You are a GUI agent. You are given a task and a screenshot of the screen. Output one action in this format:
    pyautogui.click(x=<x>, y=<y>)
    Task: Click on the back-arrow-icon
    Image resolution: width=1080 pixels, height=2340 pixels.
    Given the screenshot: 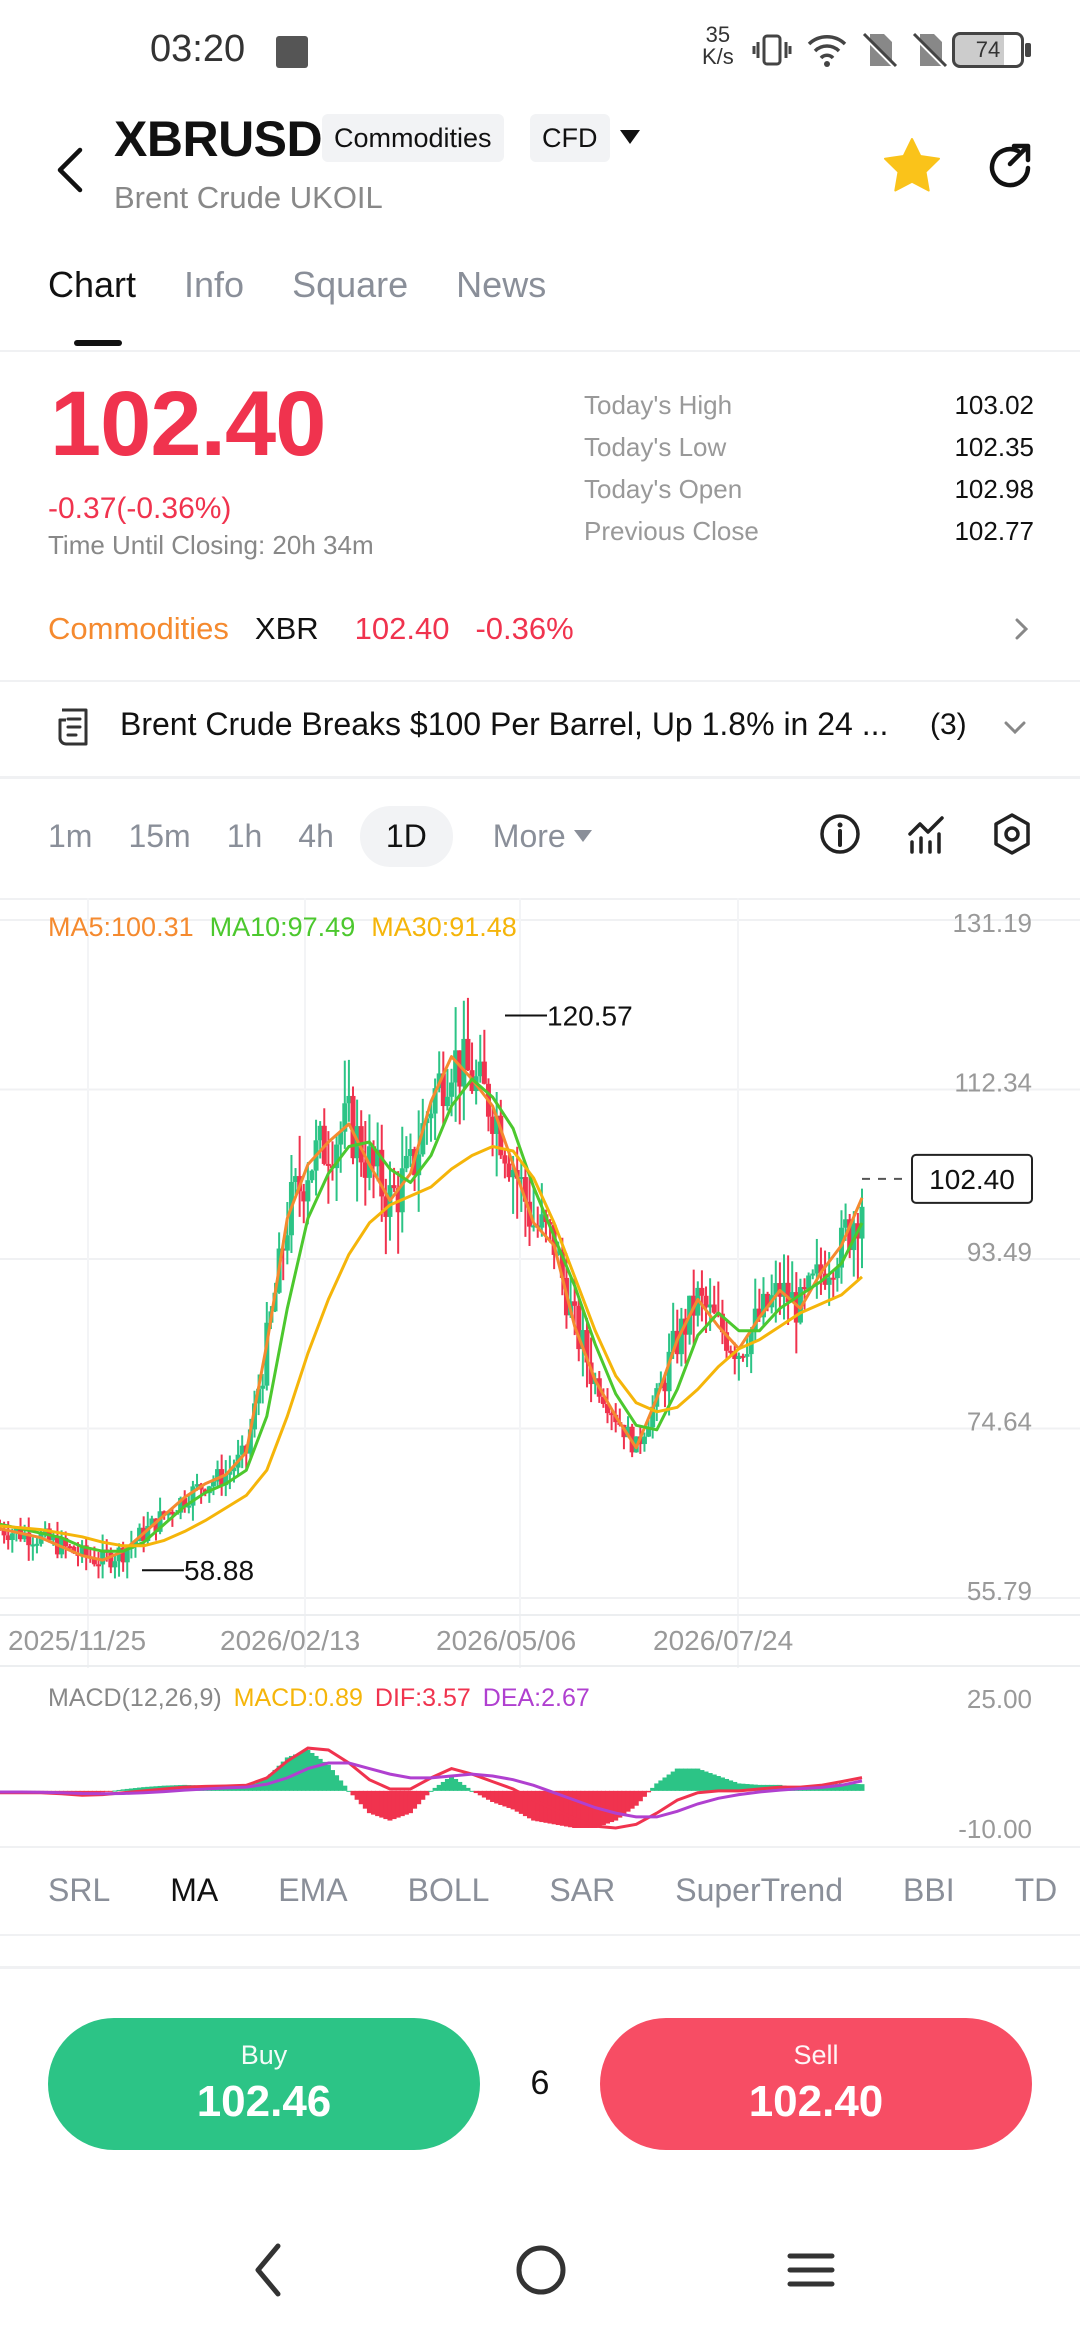 What is the action you would take?
    pyautogui.click(x=70, y=170)
    